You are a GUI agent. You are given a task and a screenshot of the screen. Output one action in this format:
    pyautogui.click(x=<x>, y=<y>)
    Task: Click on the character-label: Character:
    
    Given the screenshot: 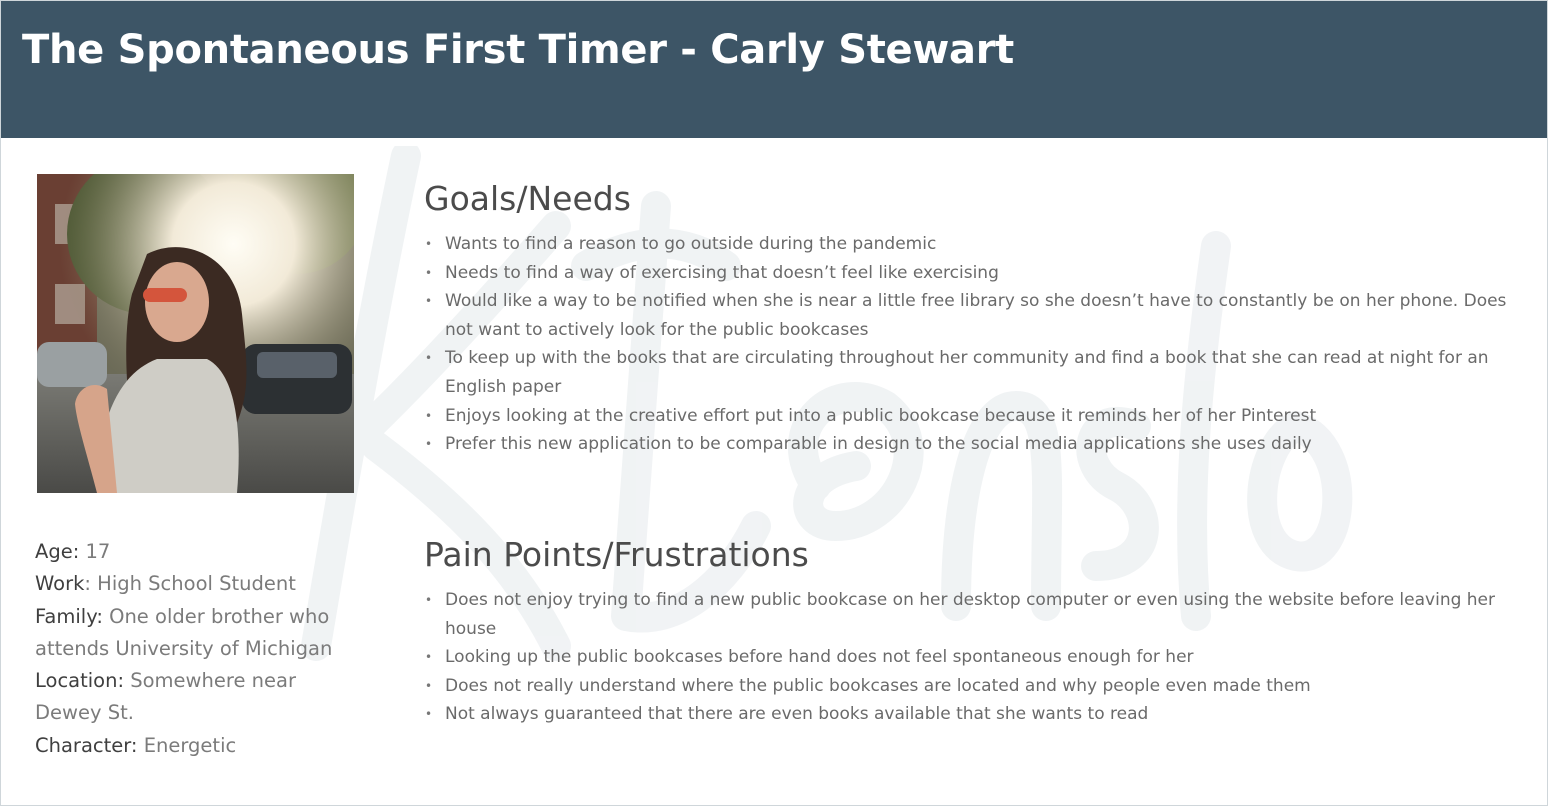 What is the action you would take?
    pyautogui.click(x=86, y=745)
    